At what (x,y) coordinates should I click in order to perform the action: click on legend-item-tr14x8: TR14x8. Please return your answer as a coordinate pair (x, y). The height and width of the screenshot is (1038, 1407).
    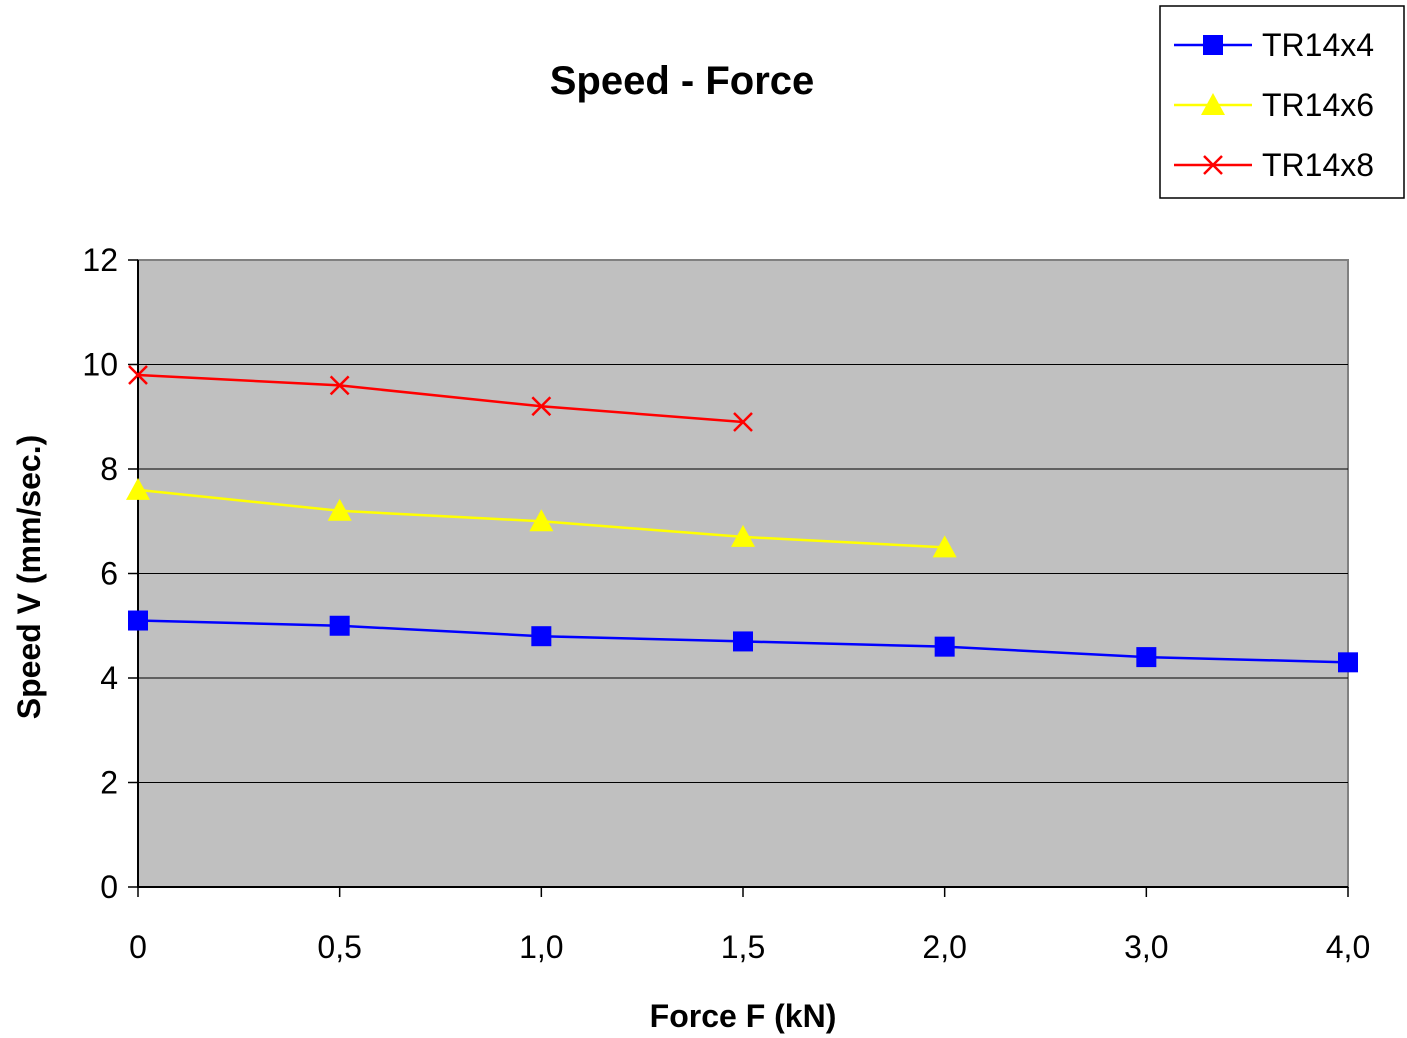
    Looking at the image, I should click on (1274, 165).